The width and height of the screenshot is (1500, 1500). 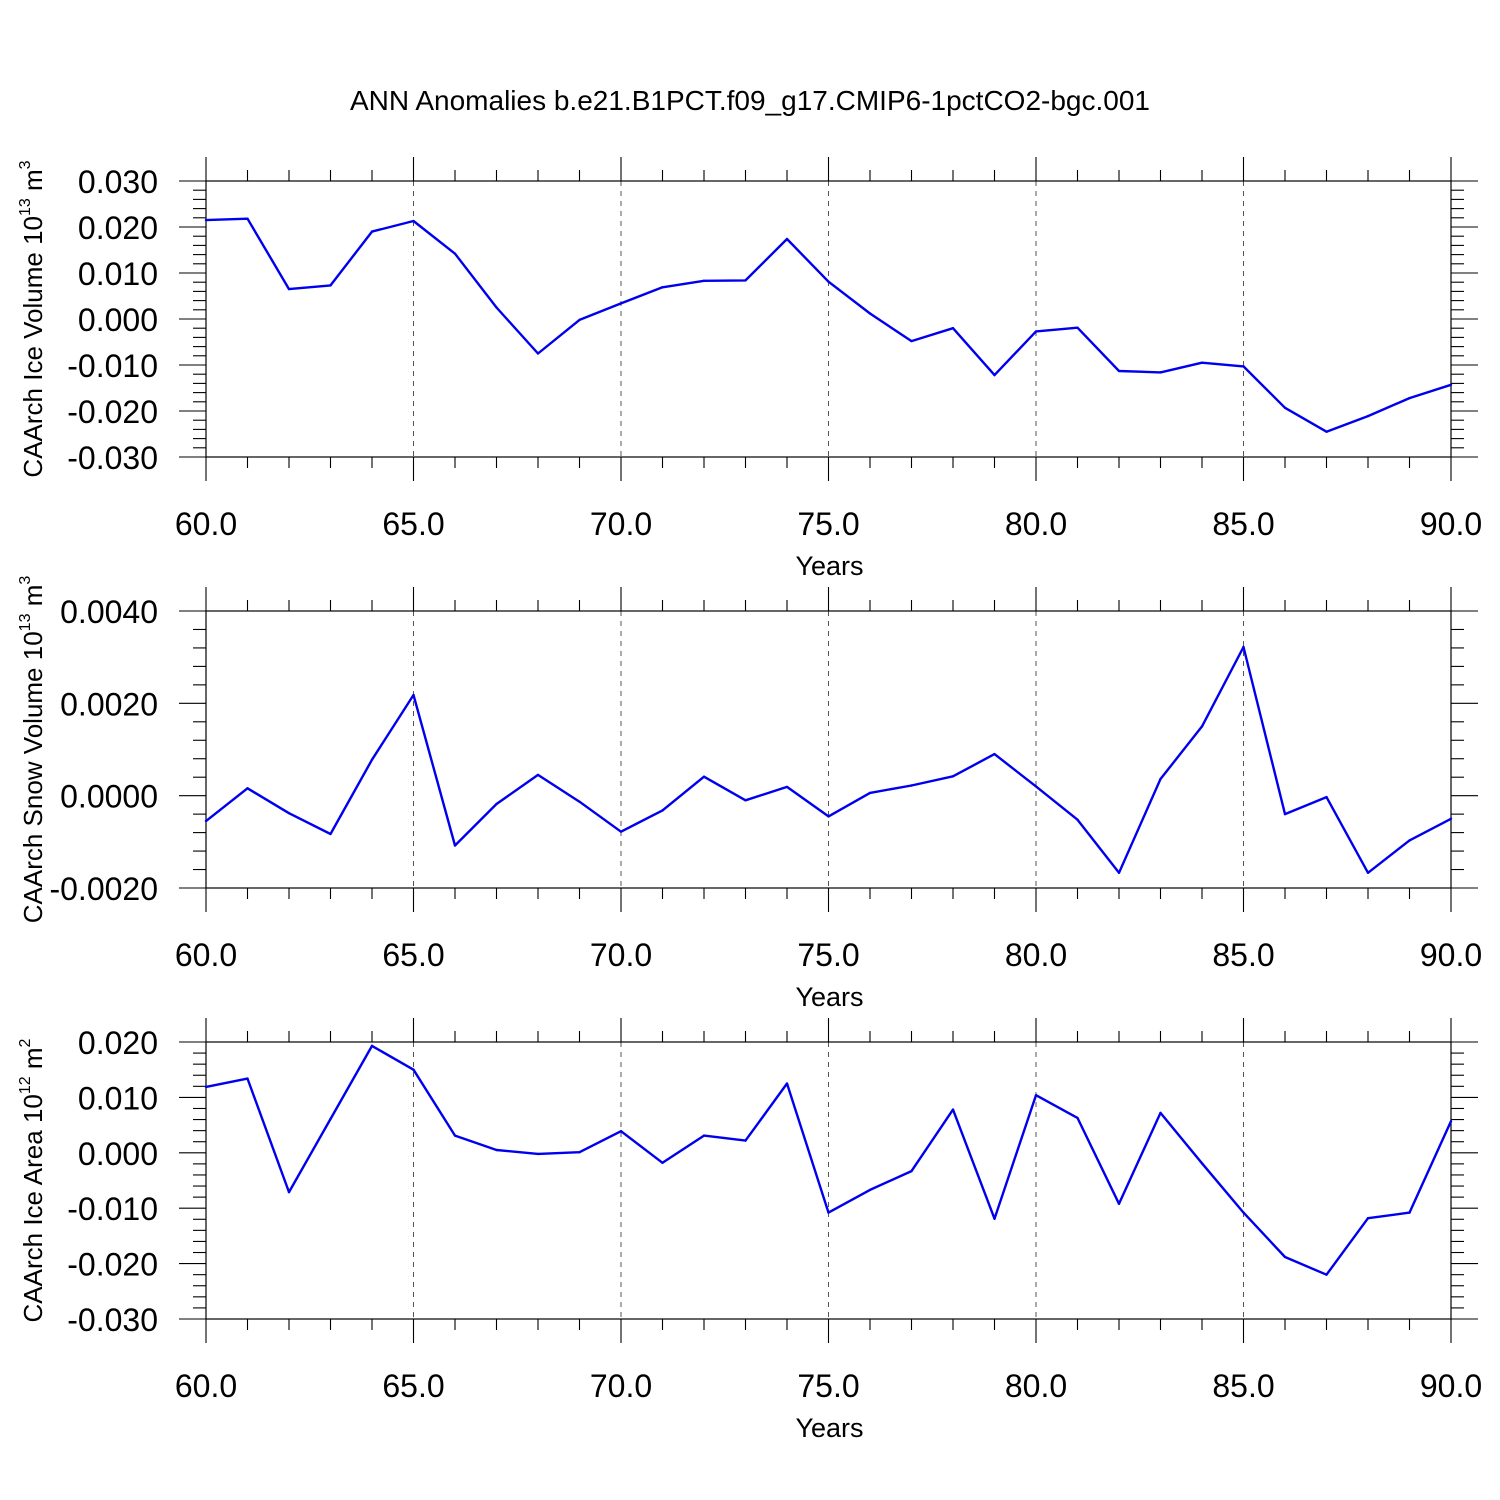 What do you see at coordinates (32, 318) in the screenshot?
I see `y-axis-label: CAArch Ice Volume 1013 m3` at bounding box center [32, 318].